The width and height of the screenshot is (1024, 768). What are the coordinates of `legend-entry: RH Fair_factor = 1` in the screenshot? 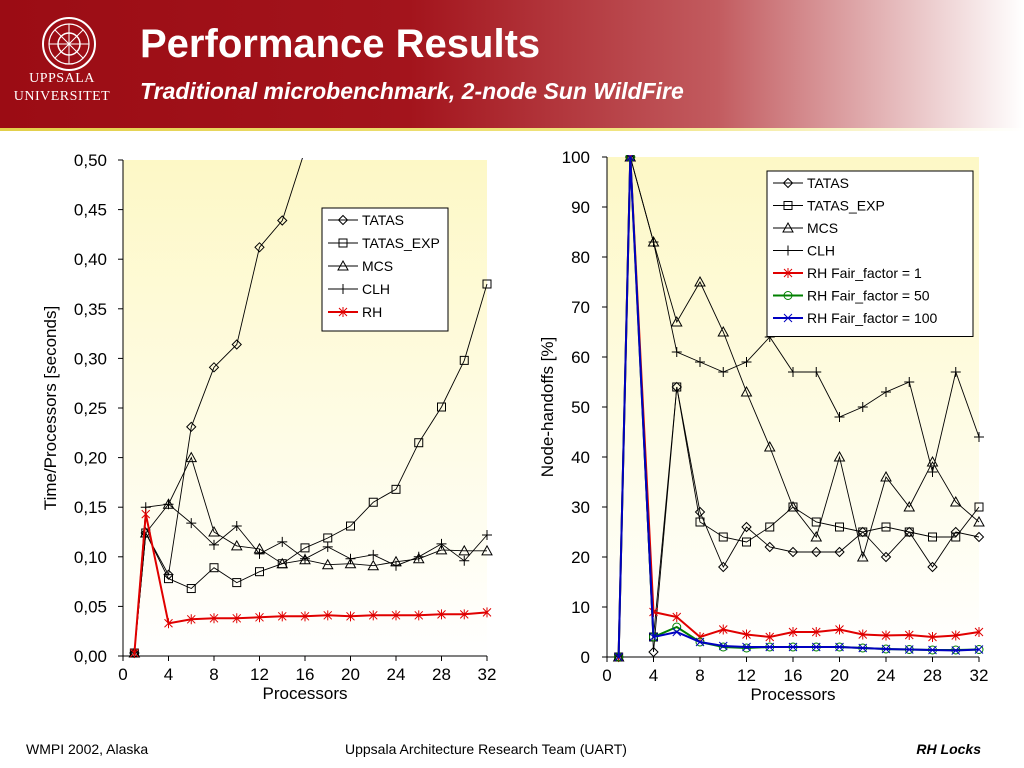 It's located at (864, 273).